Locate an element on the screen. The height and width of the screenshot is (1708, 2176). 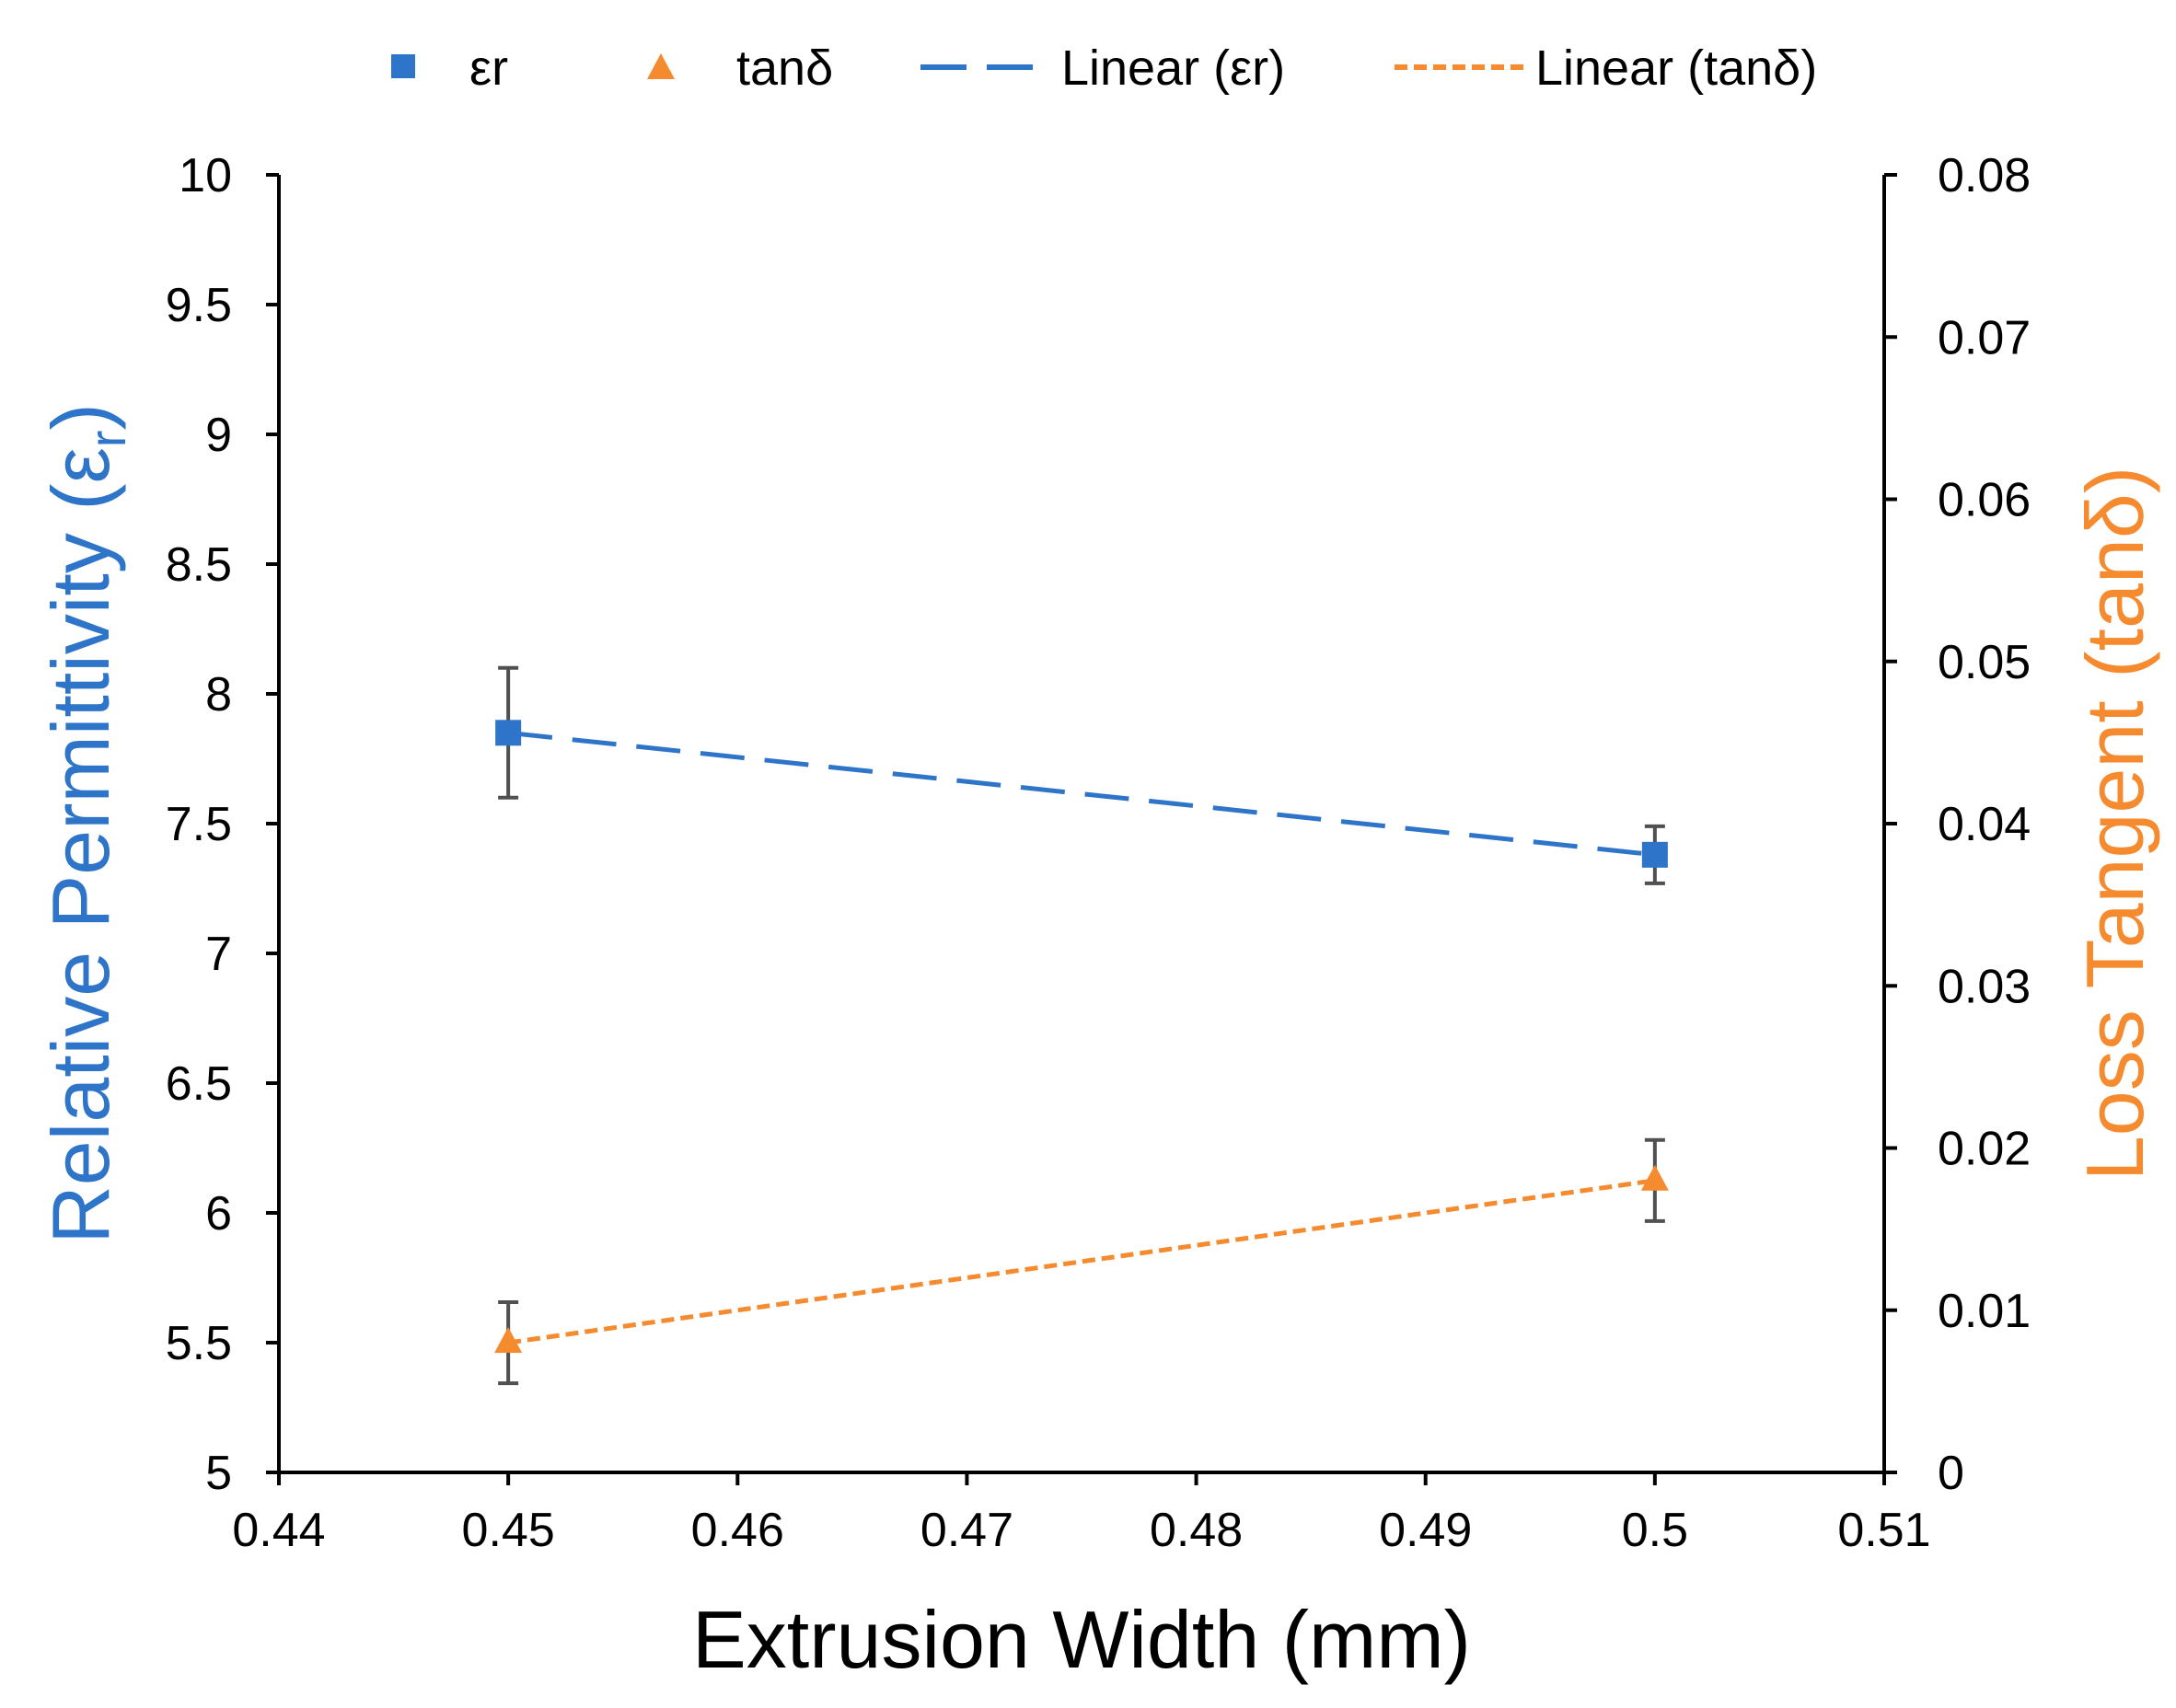
y-right-tick-label: 0.05 is located at coordinates (1984, 662).